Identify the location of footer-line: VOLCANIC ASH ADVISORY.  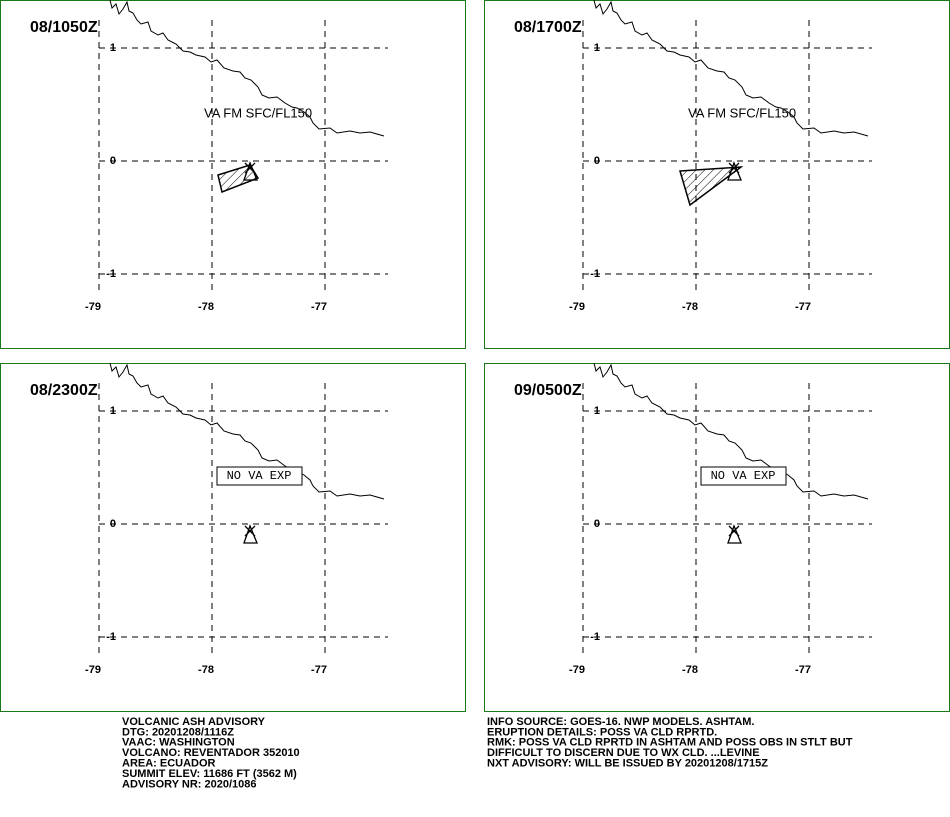
(194, 722).